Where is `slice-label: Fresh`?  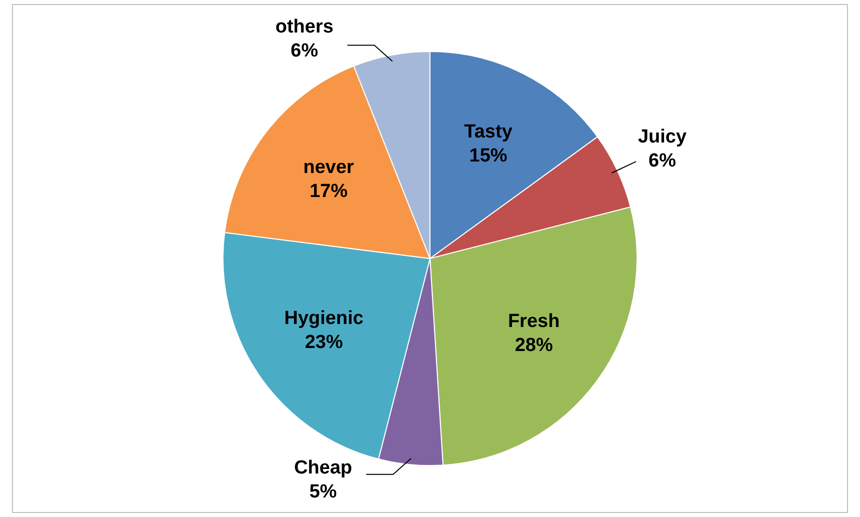
slice-label: Fresh is located at coordinates (534, 321).